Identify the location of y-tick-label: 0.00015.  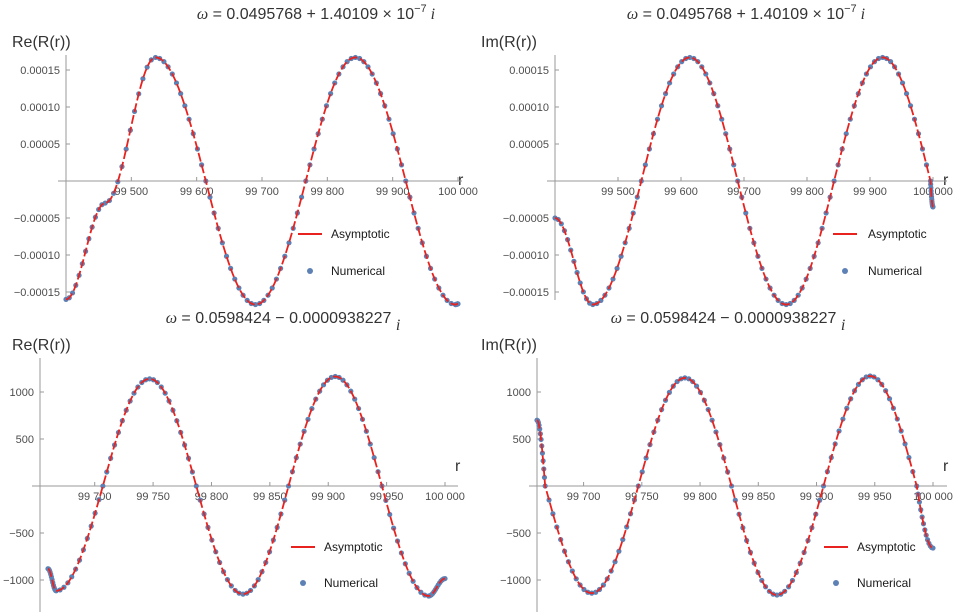
(40, 71).